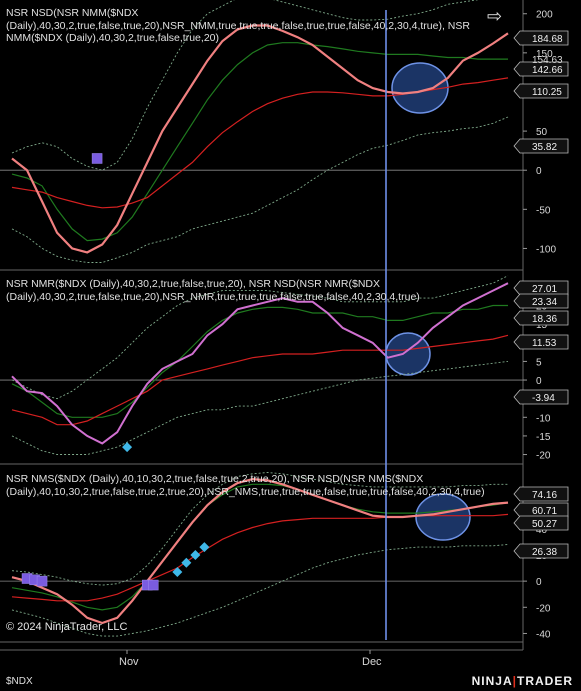 This screenshot has width=581, height=691. Describe the element at coordinates (544, 147) in the screenshot. I see `value-tag-label: 35.82` at that location.